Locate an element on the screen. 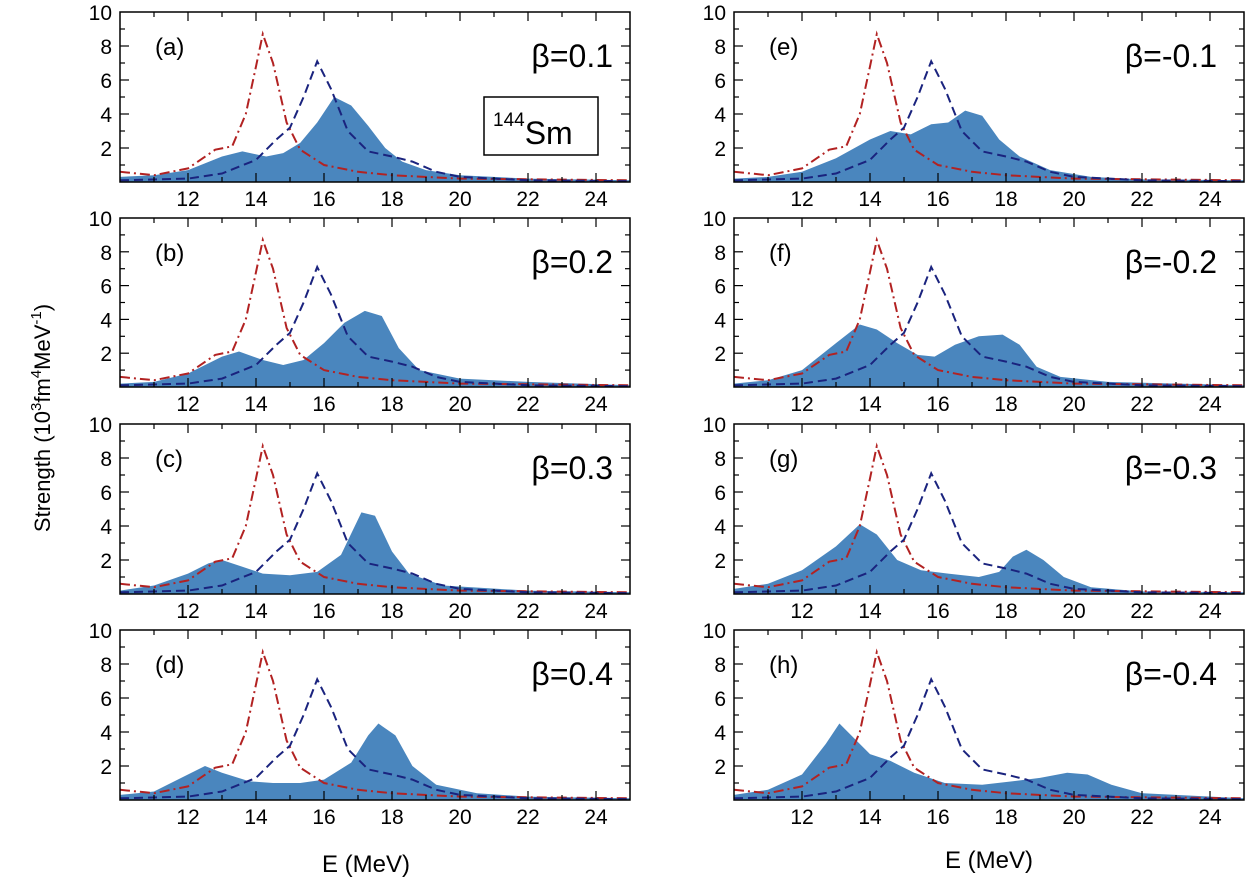 This screenshot has height=882, width=1258. ylabel-main: Strength (10 is located at coordinates (42, 471).